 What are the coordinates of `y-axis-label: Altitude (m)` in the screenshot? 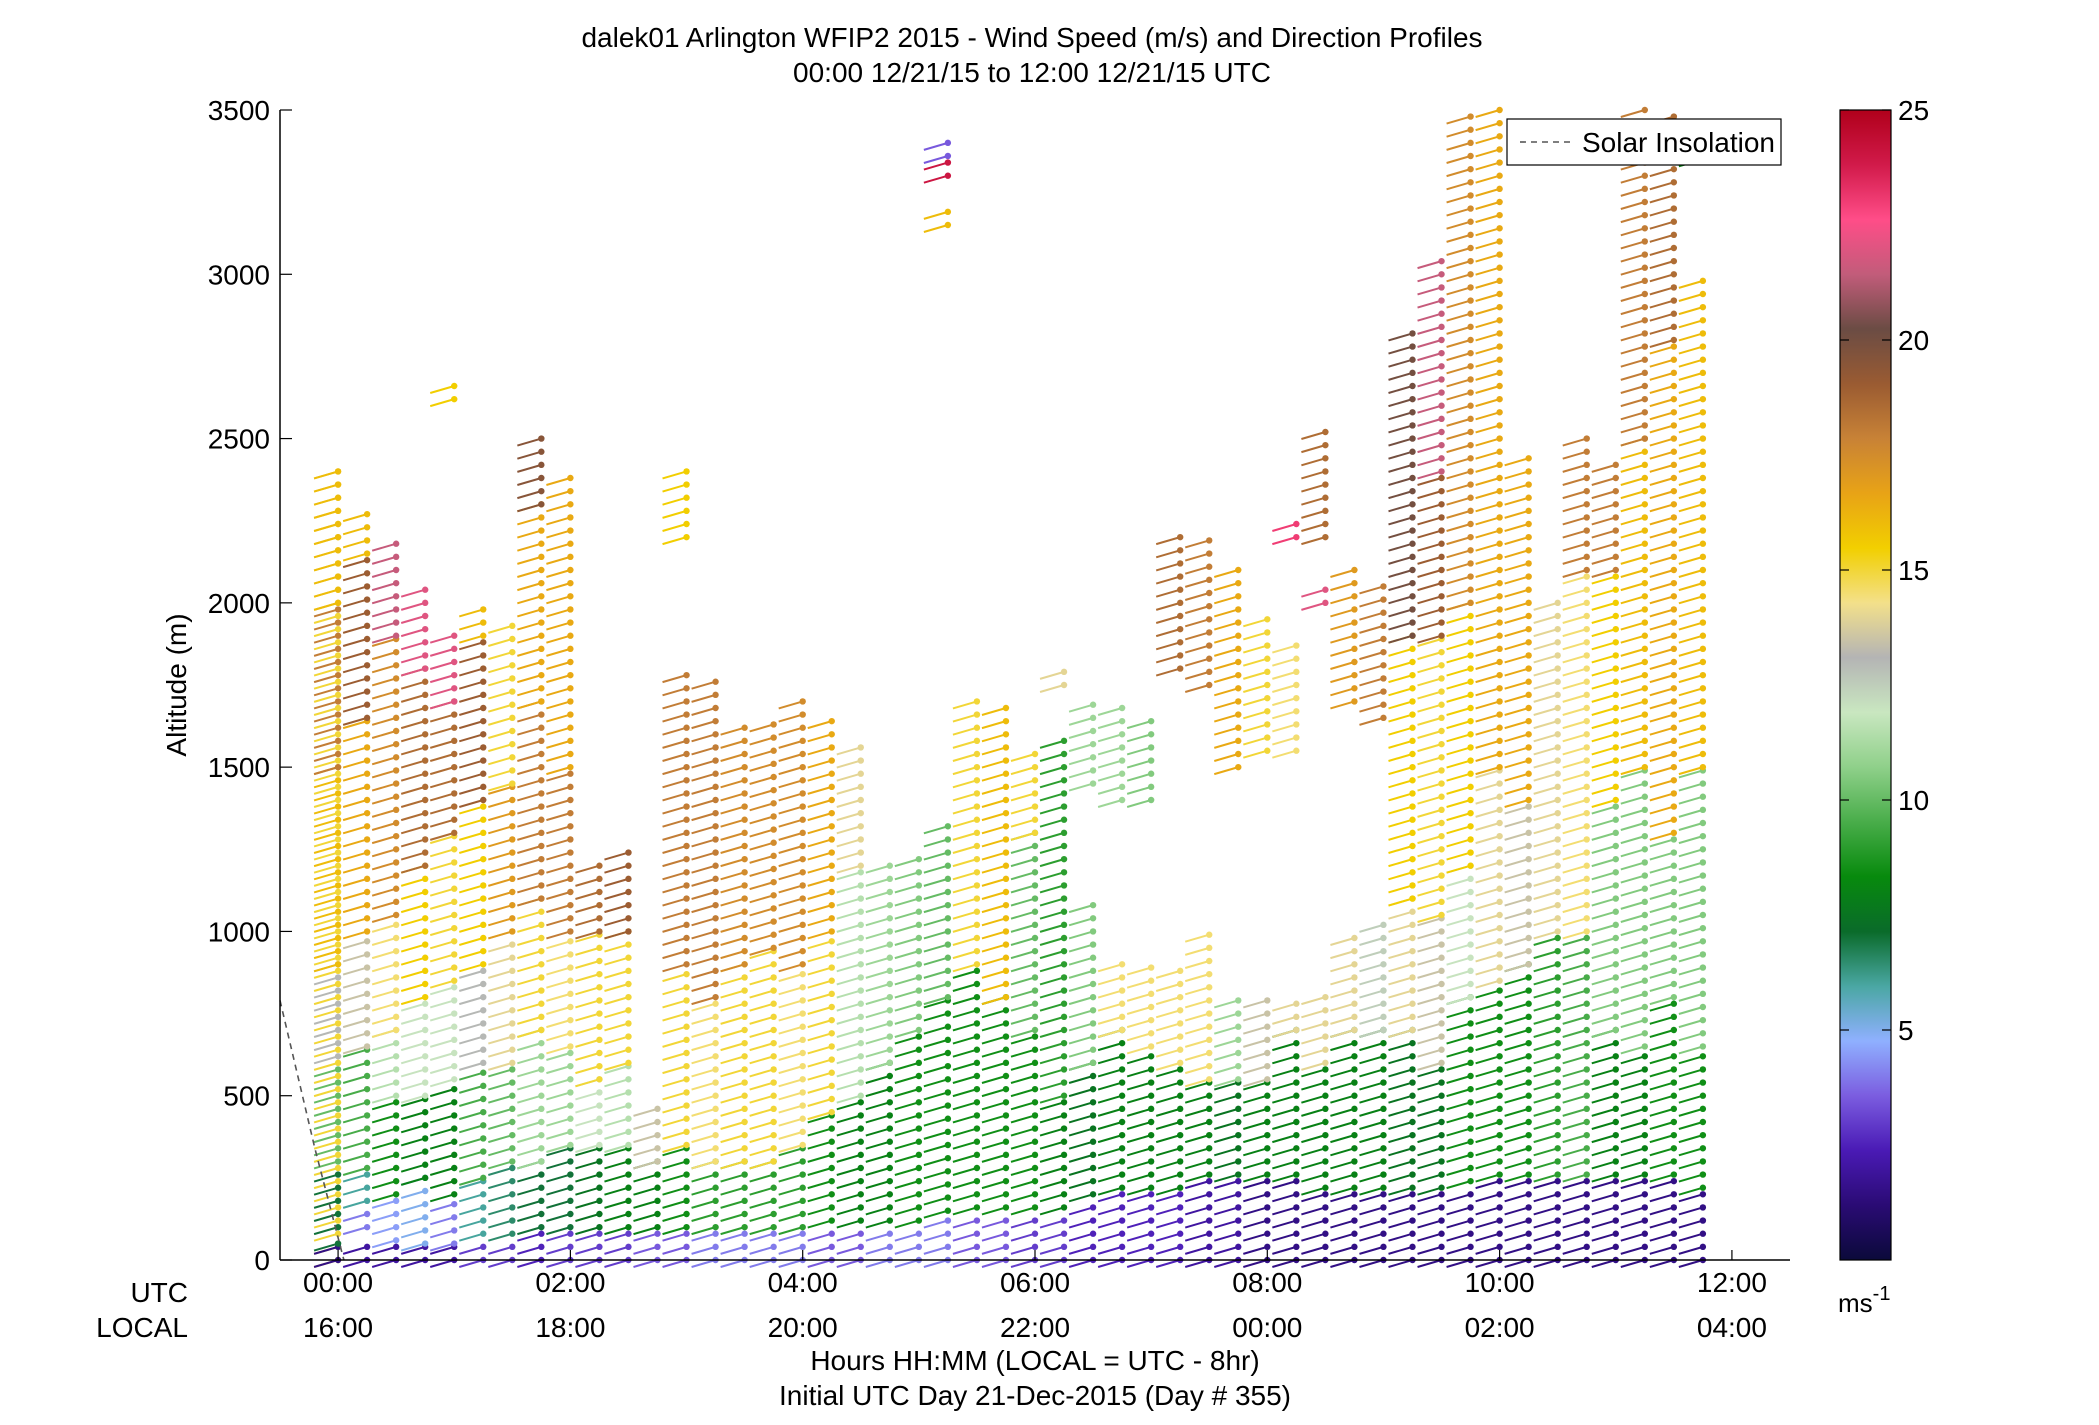 It's located at (176, 684).